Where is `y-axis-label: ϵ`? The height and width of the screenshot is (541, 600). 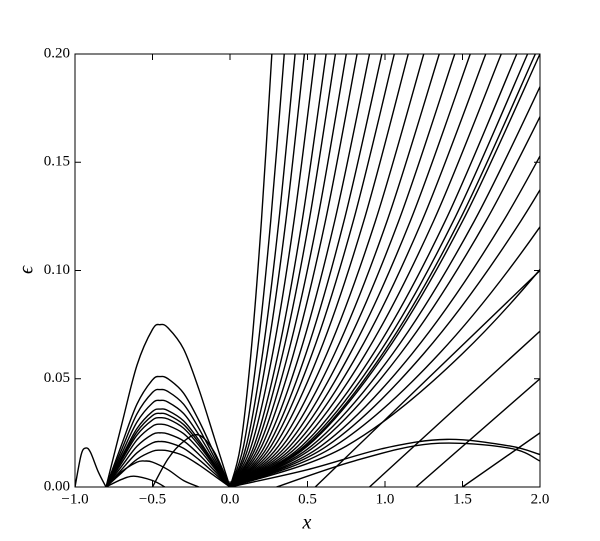 y-axis-label: ϵ is located at coordinates (27, 269).